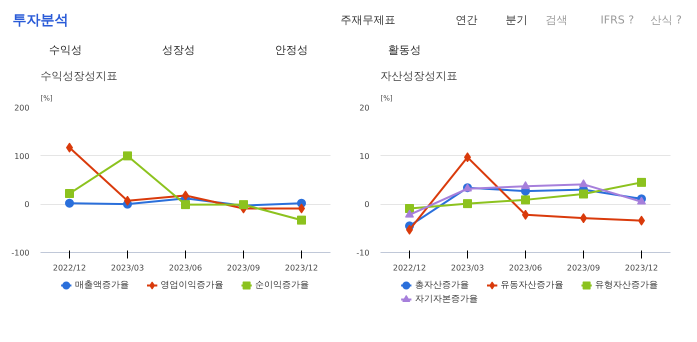 The height and width of the screenshot is (342, 697). Describe the element at coordinates (291, 50) in the screenshot. I see `text: 안정성` at that location.